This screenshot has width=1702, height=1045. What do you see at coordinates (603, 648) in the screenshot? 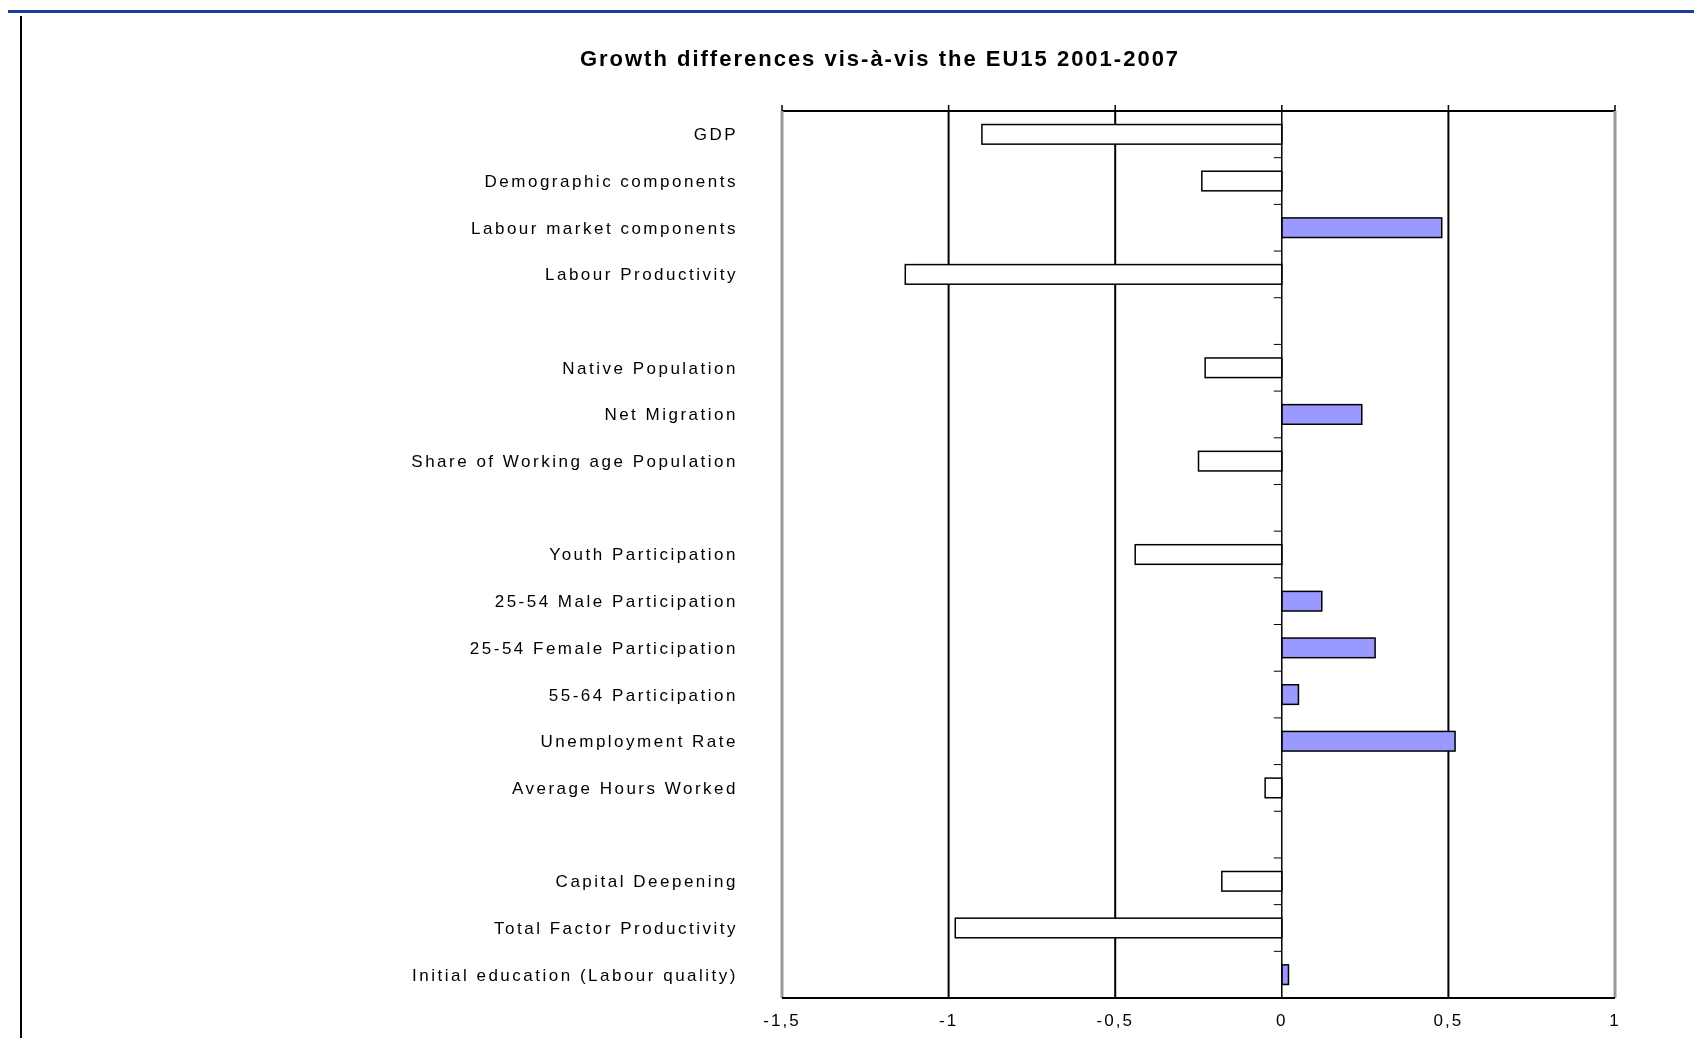
I see `y-tick-label: 25-54 Female Participation` at bounding box center [603, 648].